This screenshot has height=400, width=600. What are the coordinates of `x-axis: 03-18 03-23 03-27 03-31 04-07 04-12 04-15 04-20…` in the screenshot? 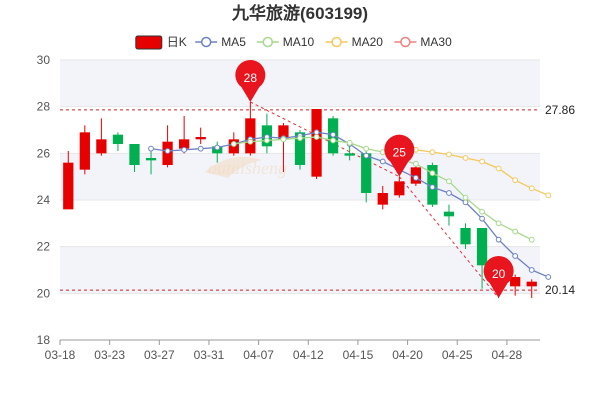 It's located at (292, 350).